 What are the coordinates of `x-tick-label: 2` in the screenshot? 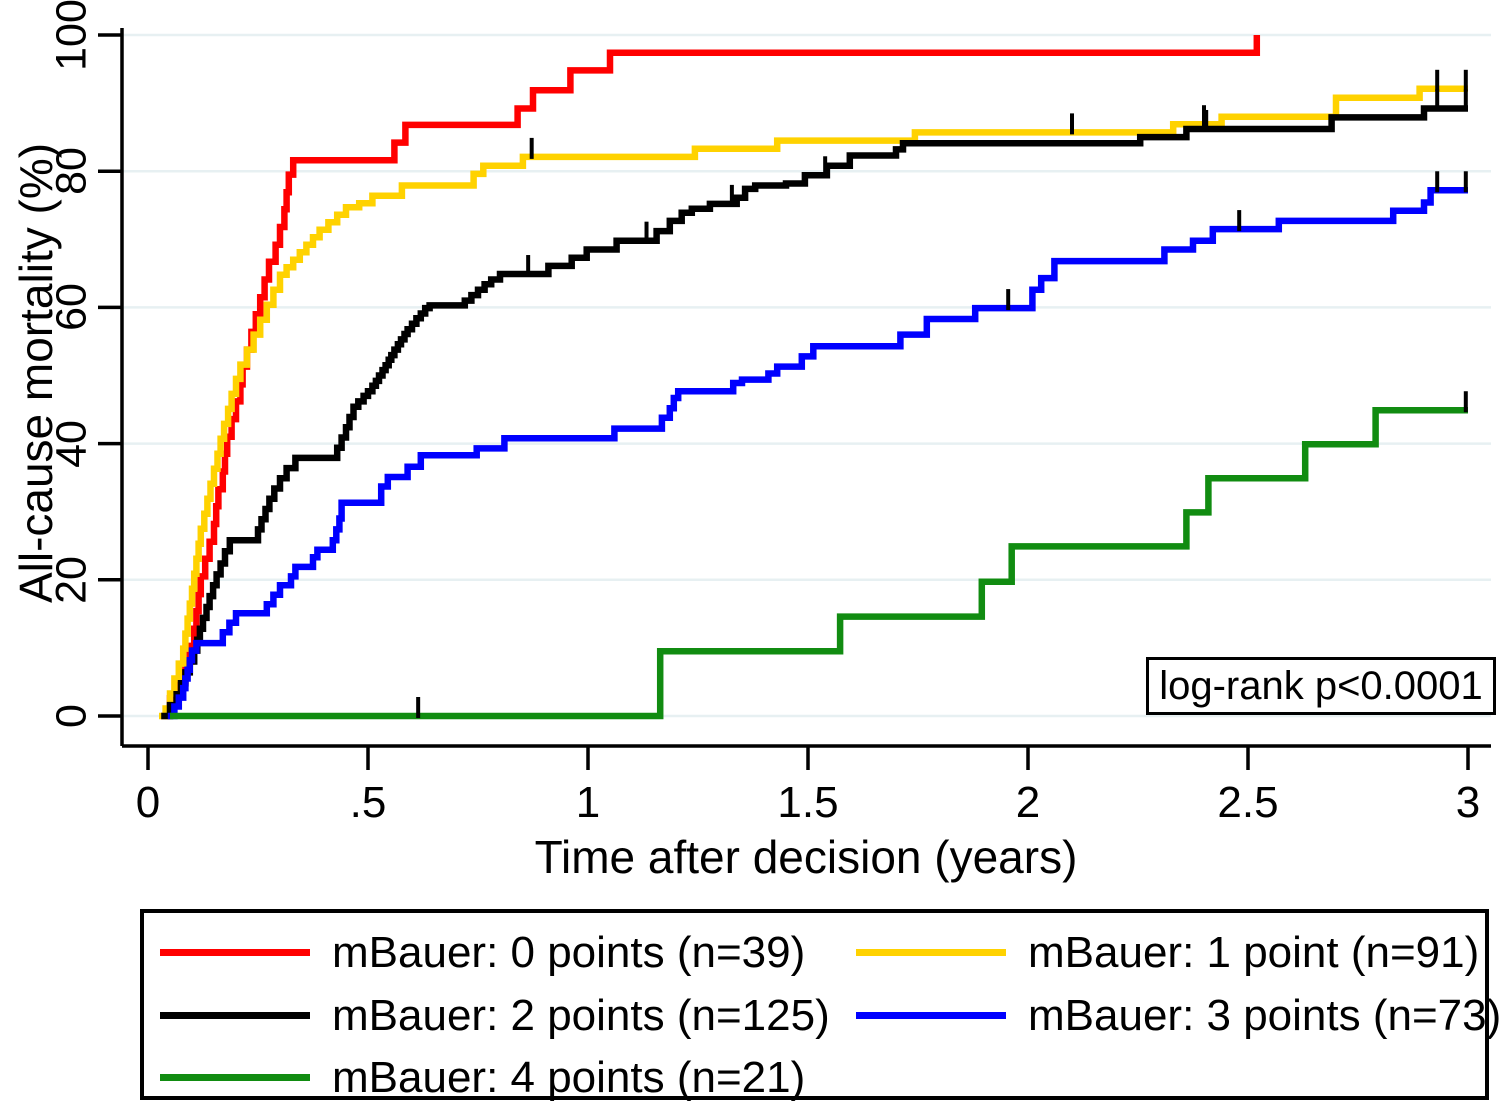 It's located at (1028, 802).